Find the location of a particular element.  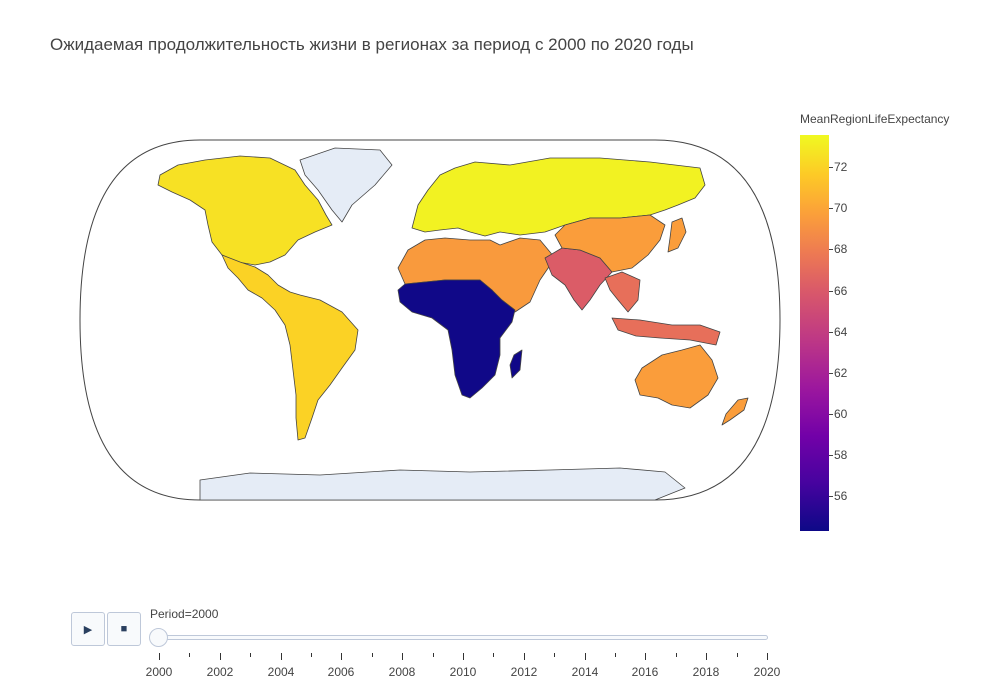

region-madagascar is located at coordinates (516, 364).